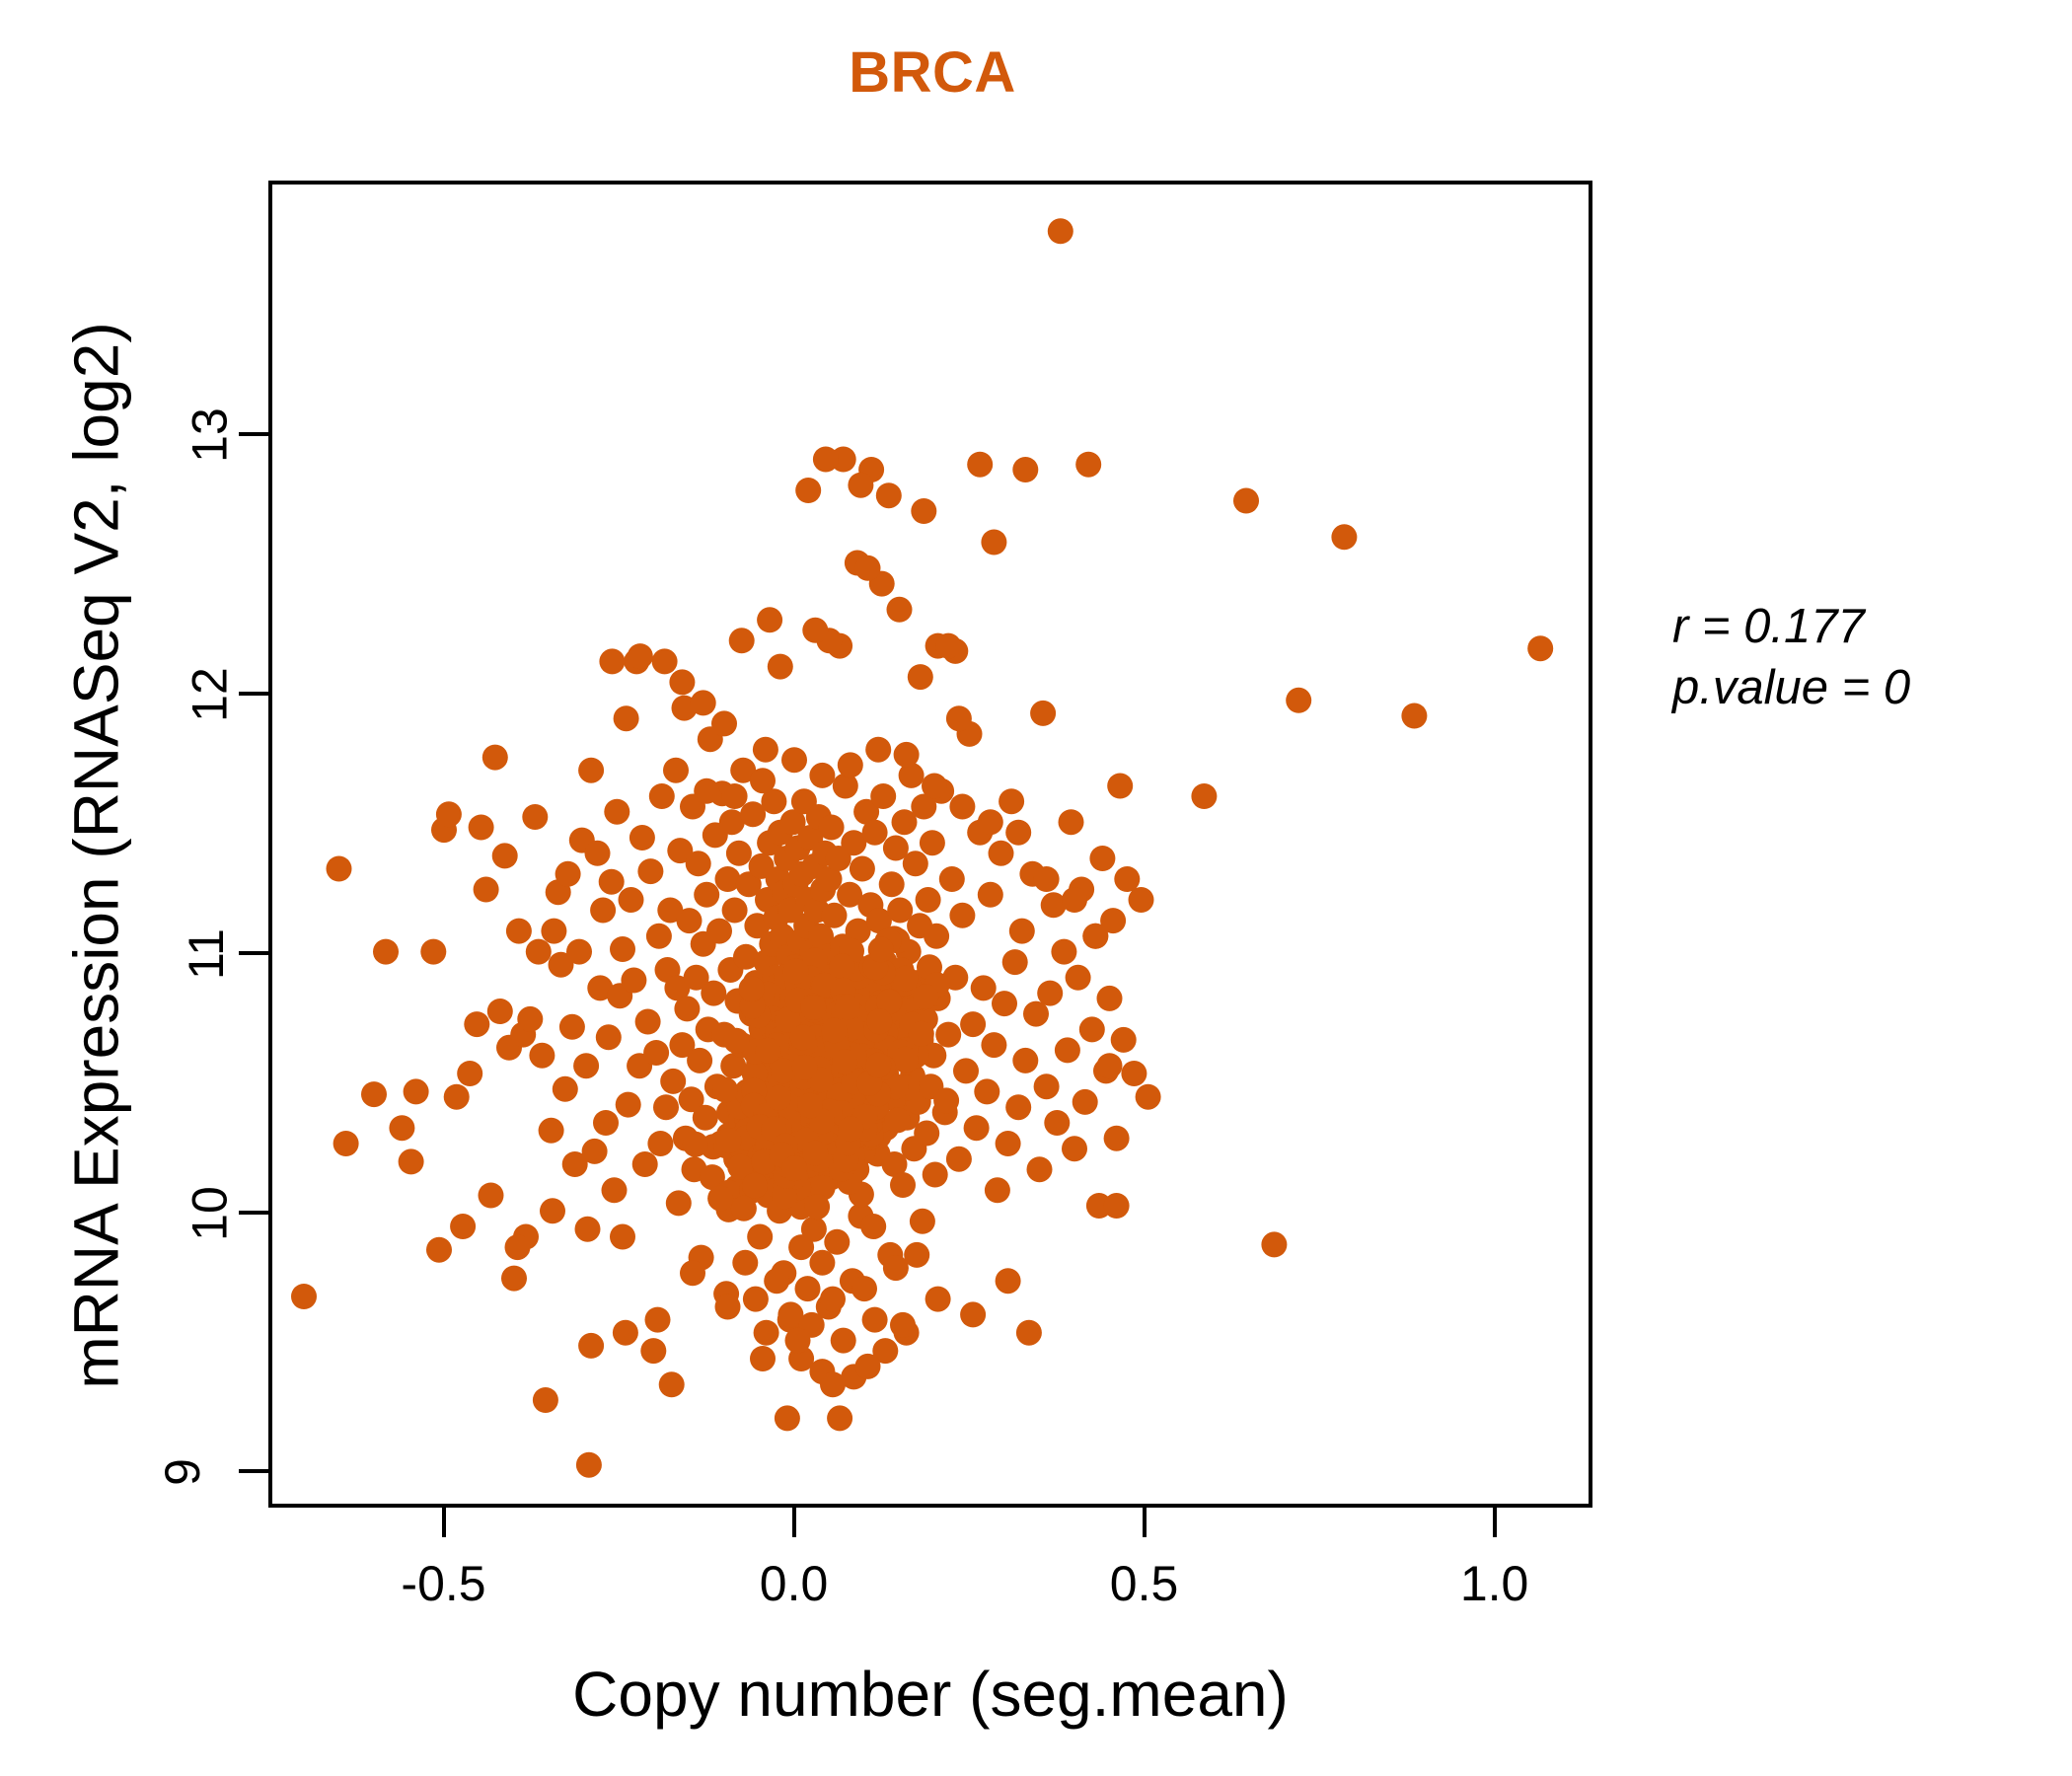 The image size is (2072, 1776). I want to click on statistics-annotation: r = 0.177 p.value = 0, so click(1791, 658).